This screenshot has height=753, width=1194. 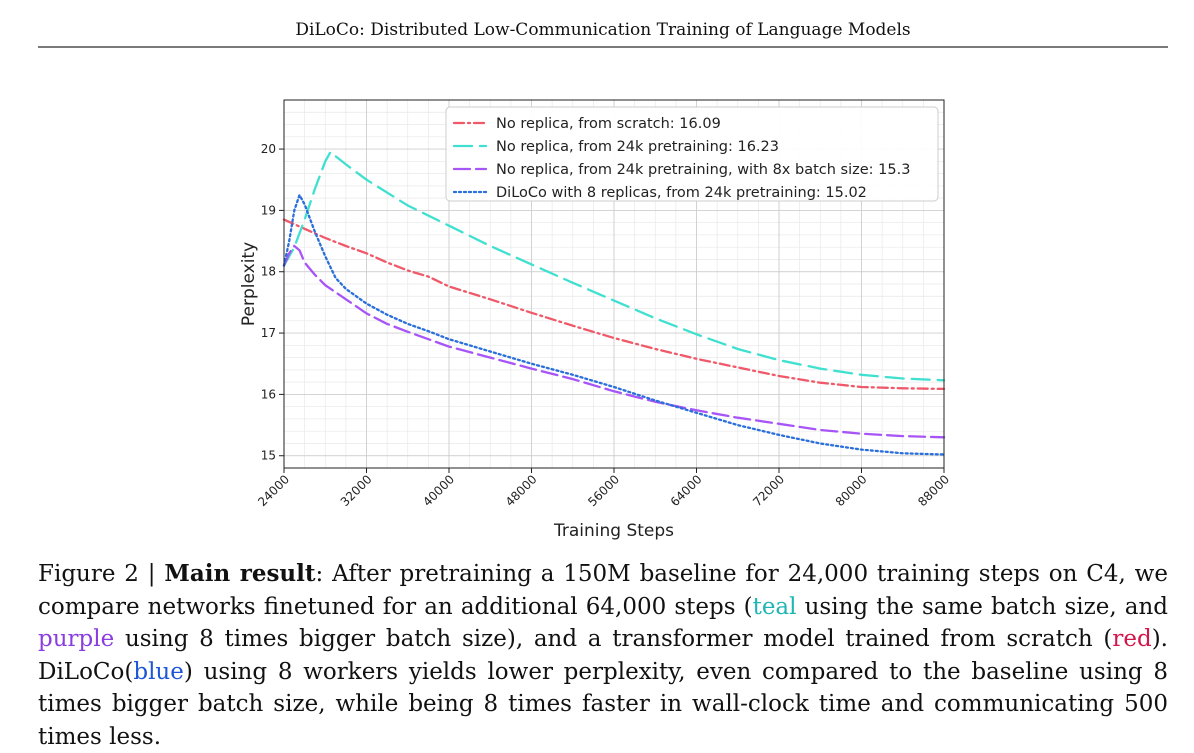 What do you see at coordinates (982, 606) in the screenshot?
I see `caption-text-2: using the same batch size, and` at bounding box center [982, 606].